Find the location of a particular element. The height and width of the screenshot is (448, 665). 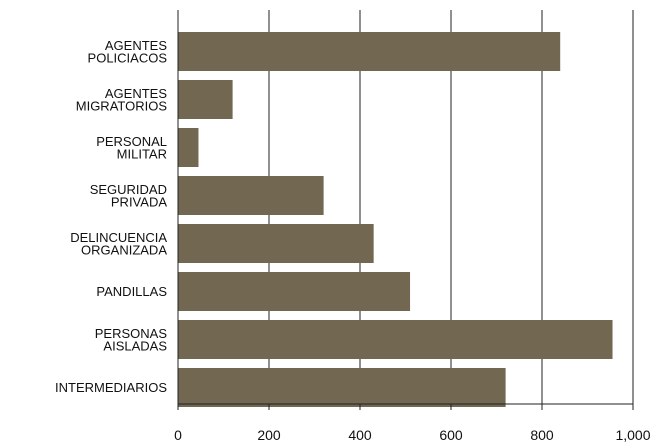

category-label-3: SEGURIDAD PRIVADA is located at coordinates (129, 196).